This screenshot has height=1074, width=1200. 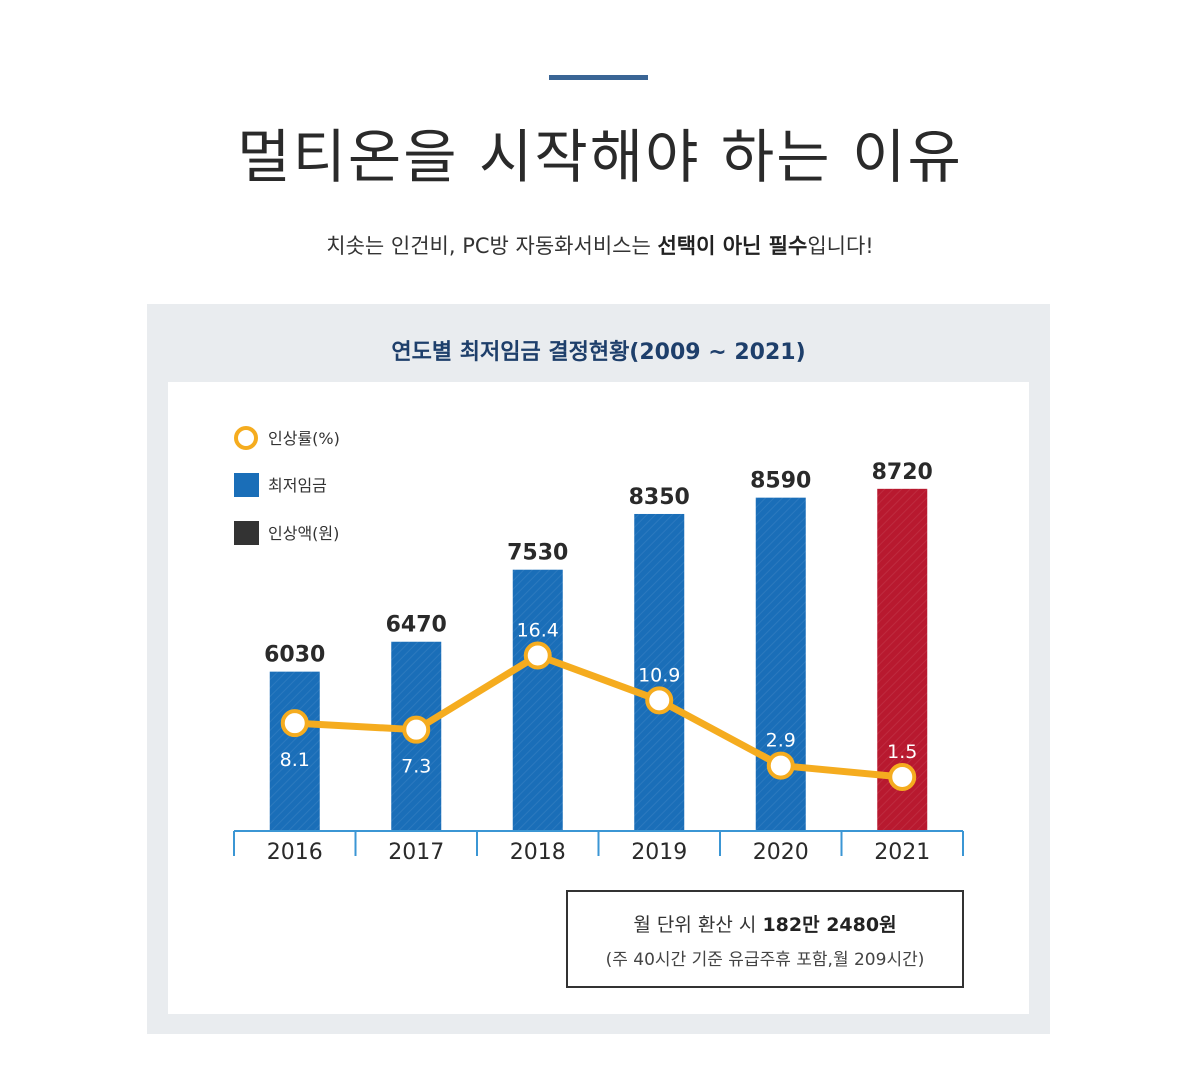 I want to click on rate-line, so click(x=598, y=716).